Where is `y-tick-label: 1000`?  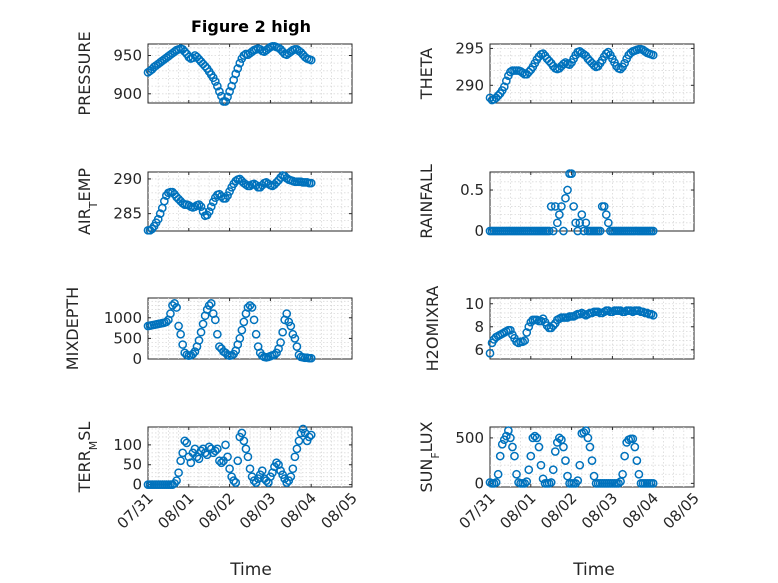 y-tick-label: 1000 is located at coordinates (123, 318).